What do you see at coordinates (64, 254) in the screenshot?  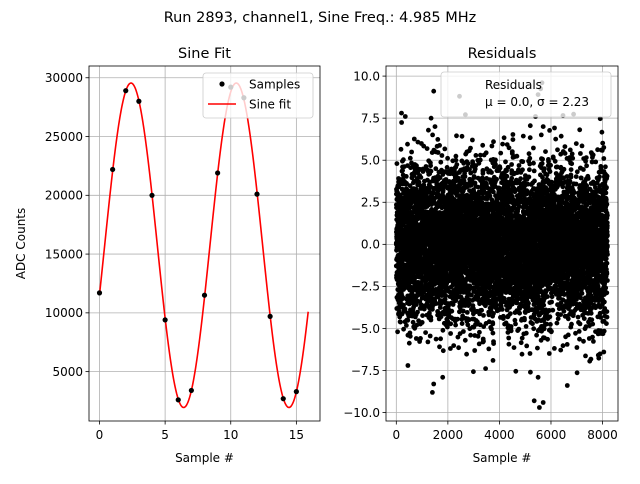 I see `ax0-ytick-label: 15000` at bounding box center [64, 254].